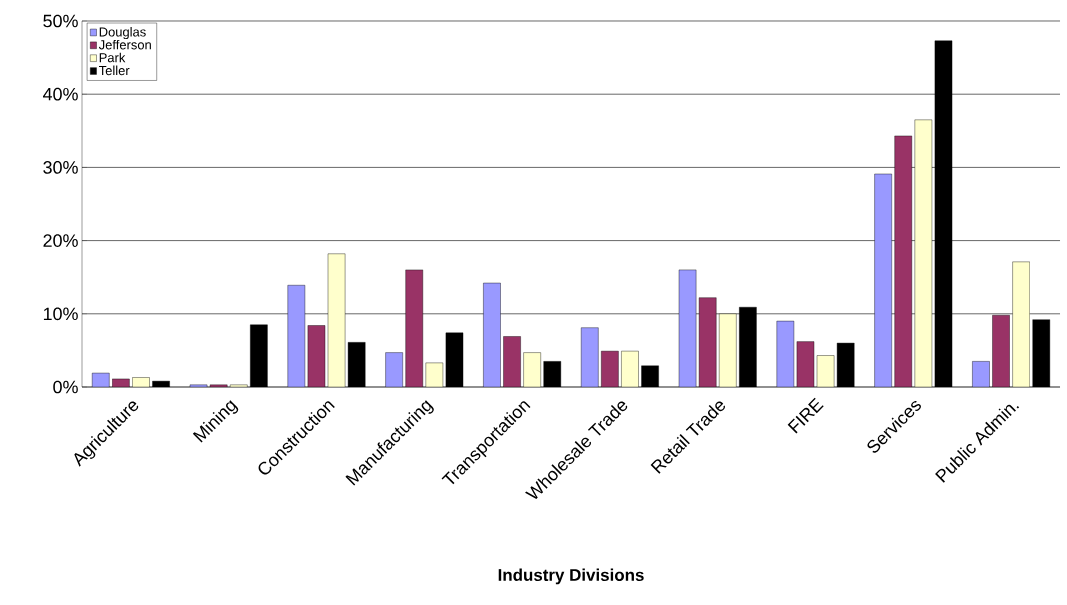  I want to click on y-tick-label: 0%, so click(65, 387).